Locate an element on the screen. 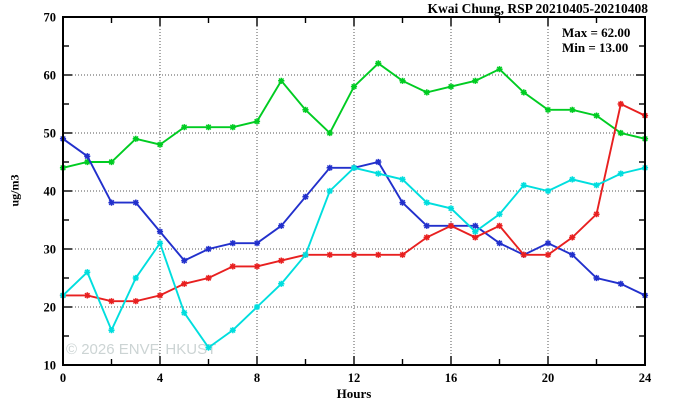 This screenshot has height=409, width=674. svg-text: 16 is located at coordinates (451, 378).